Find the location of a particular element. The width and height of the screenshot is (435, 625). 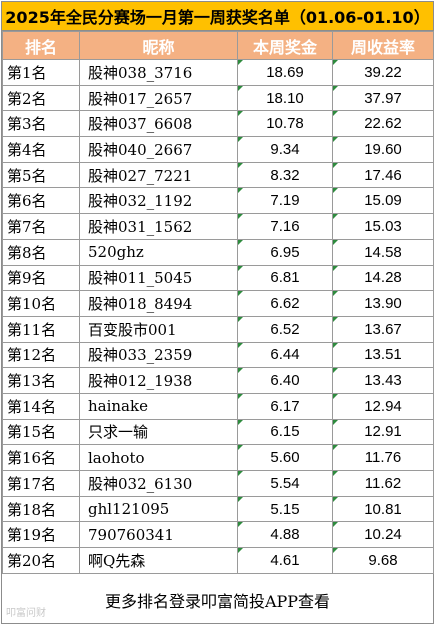

nickname-cell: 股神037_6608 is located at coordinates (158, 124).